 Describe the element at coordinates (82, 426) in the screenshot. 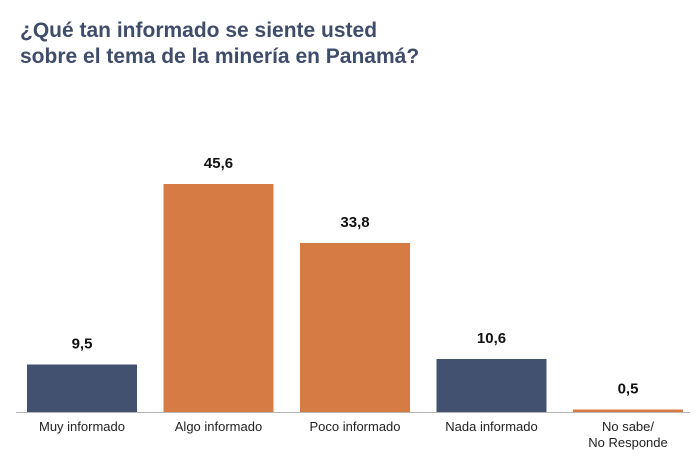

I see `x-tick-label: Muy informado` at that location.